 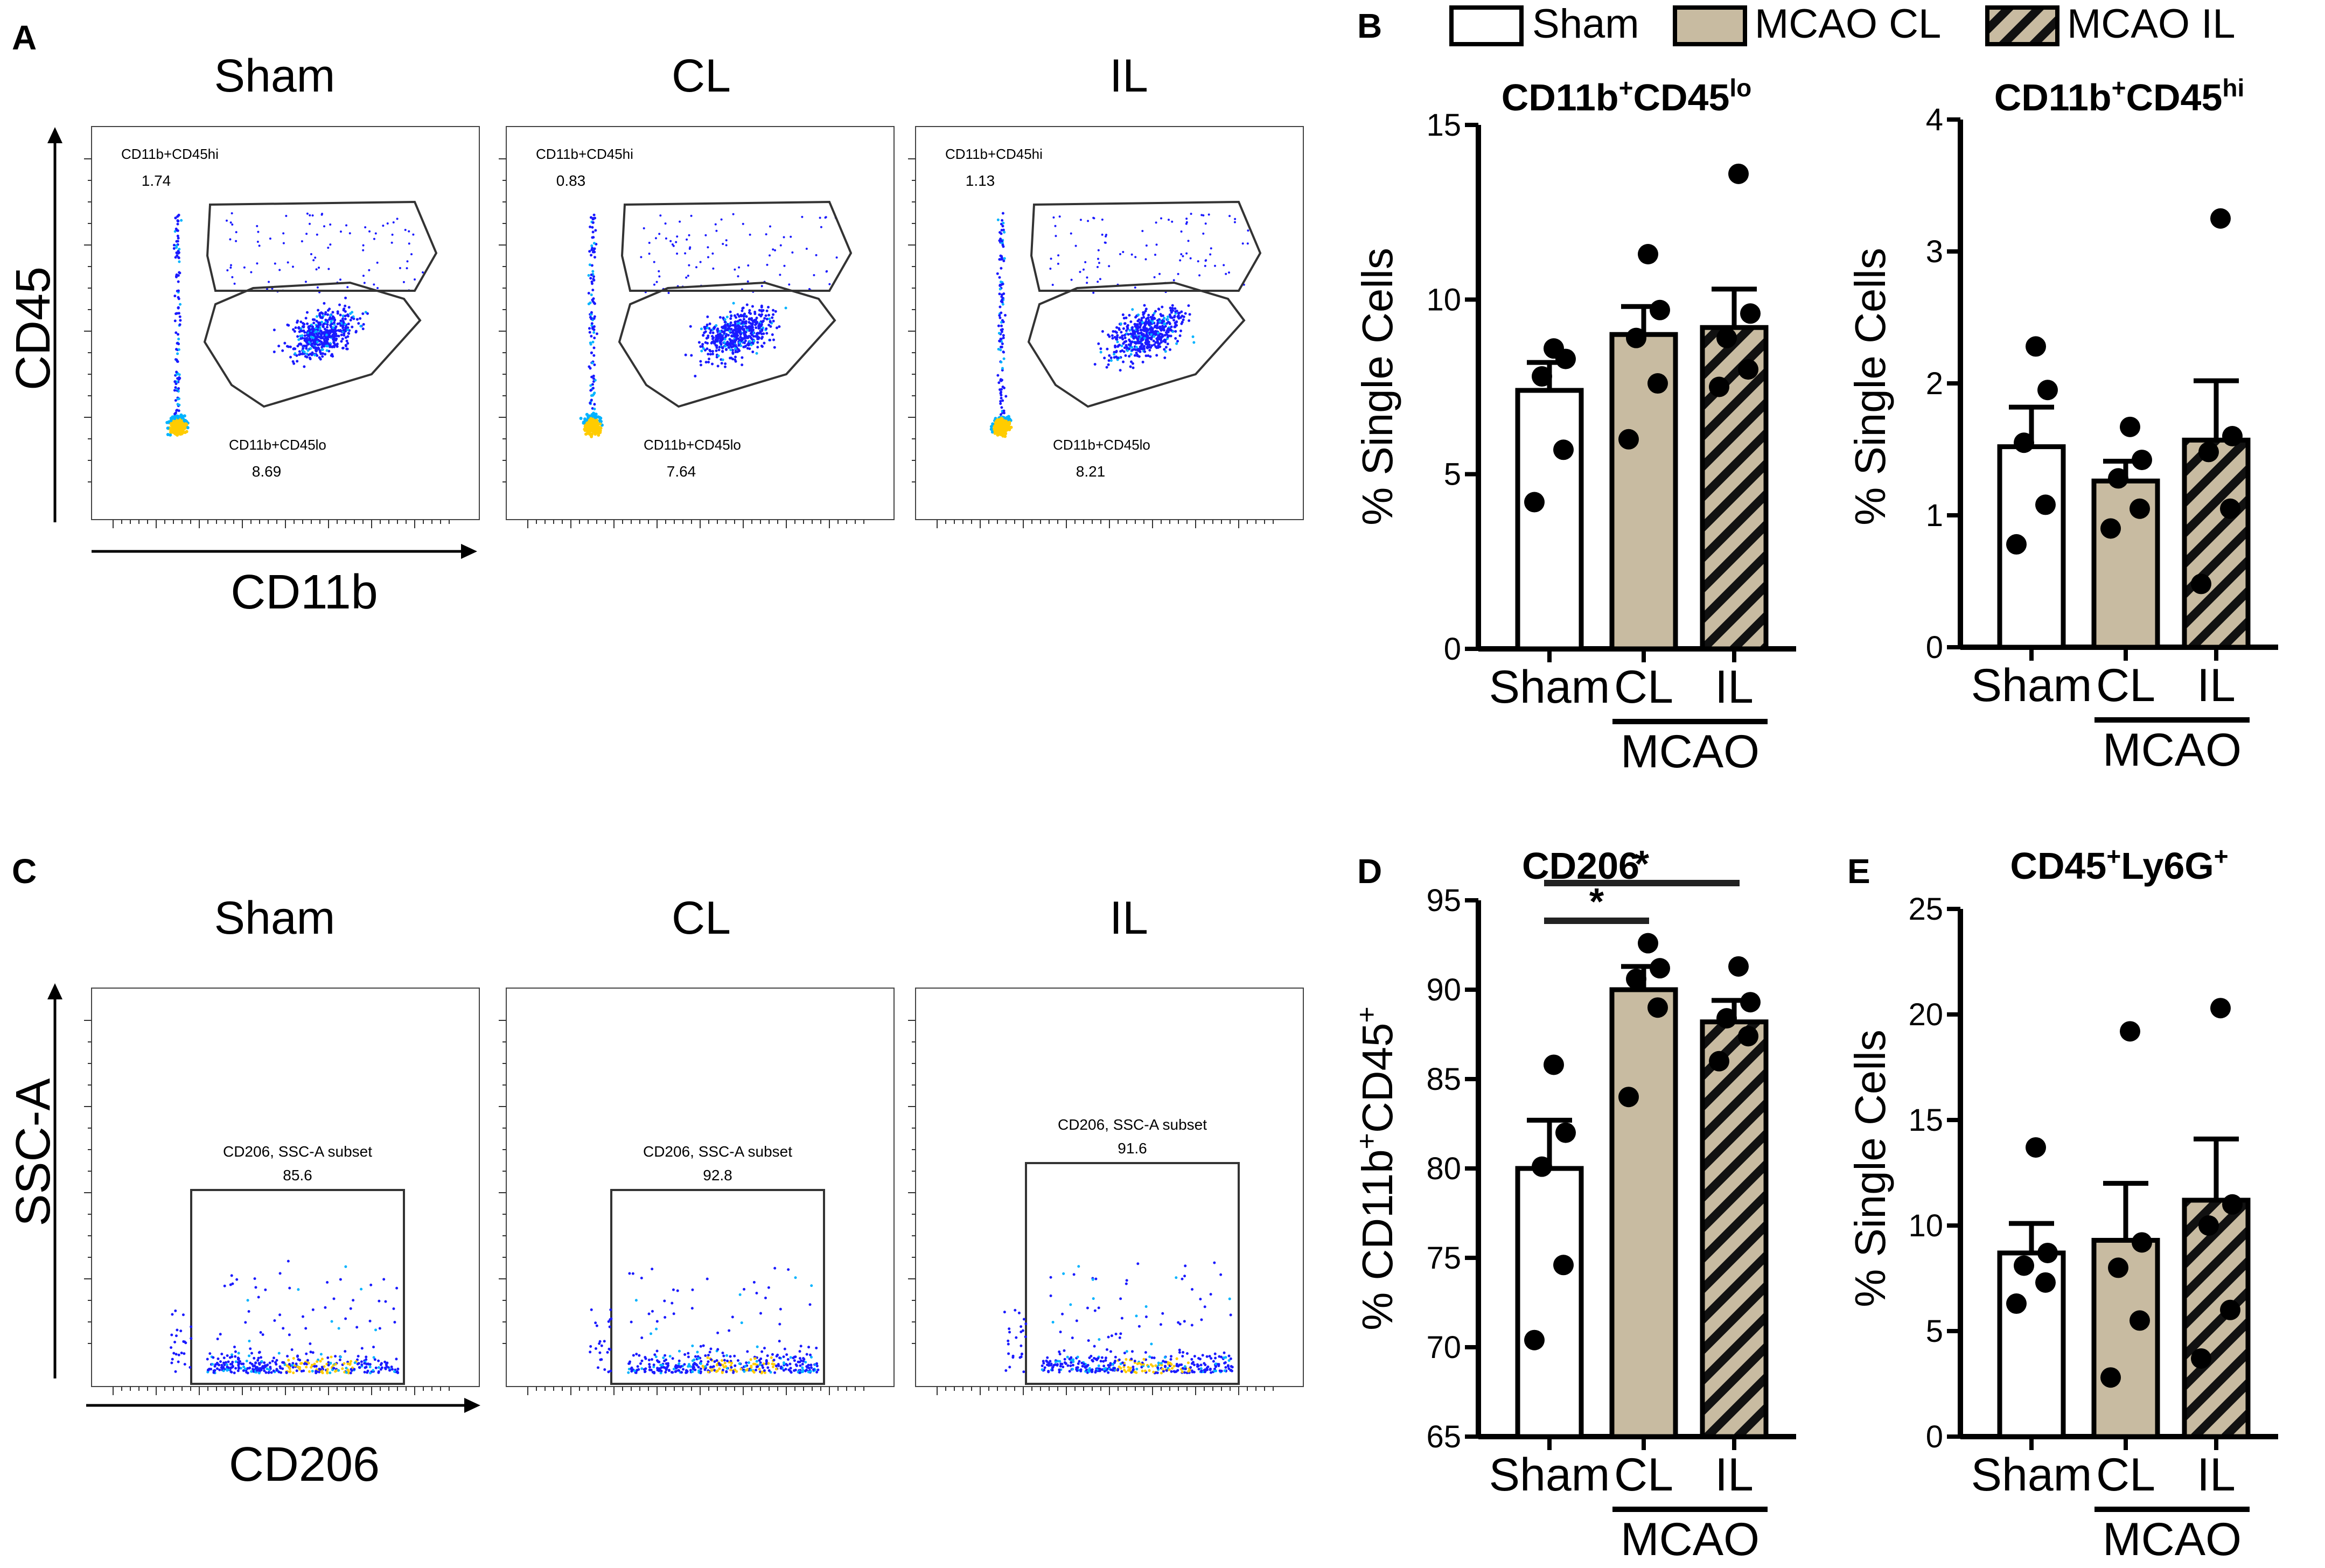 What do you see at coordinates (1443, 989) in the screenshot?
I see `y-tick-label: 90` at bounding box center [1443, 989].